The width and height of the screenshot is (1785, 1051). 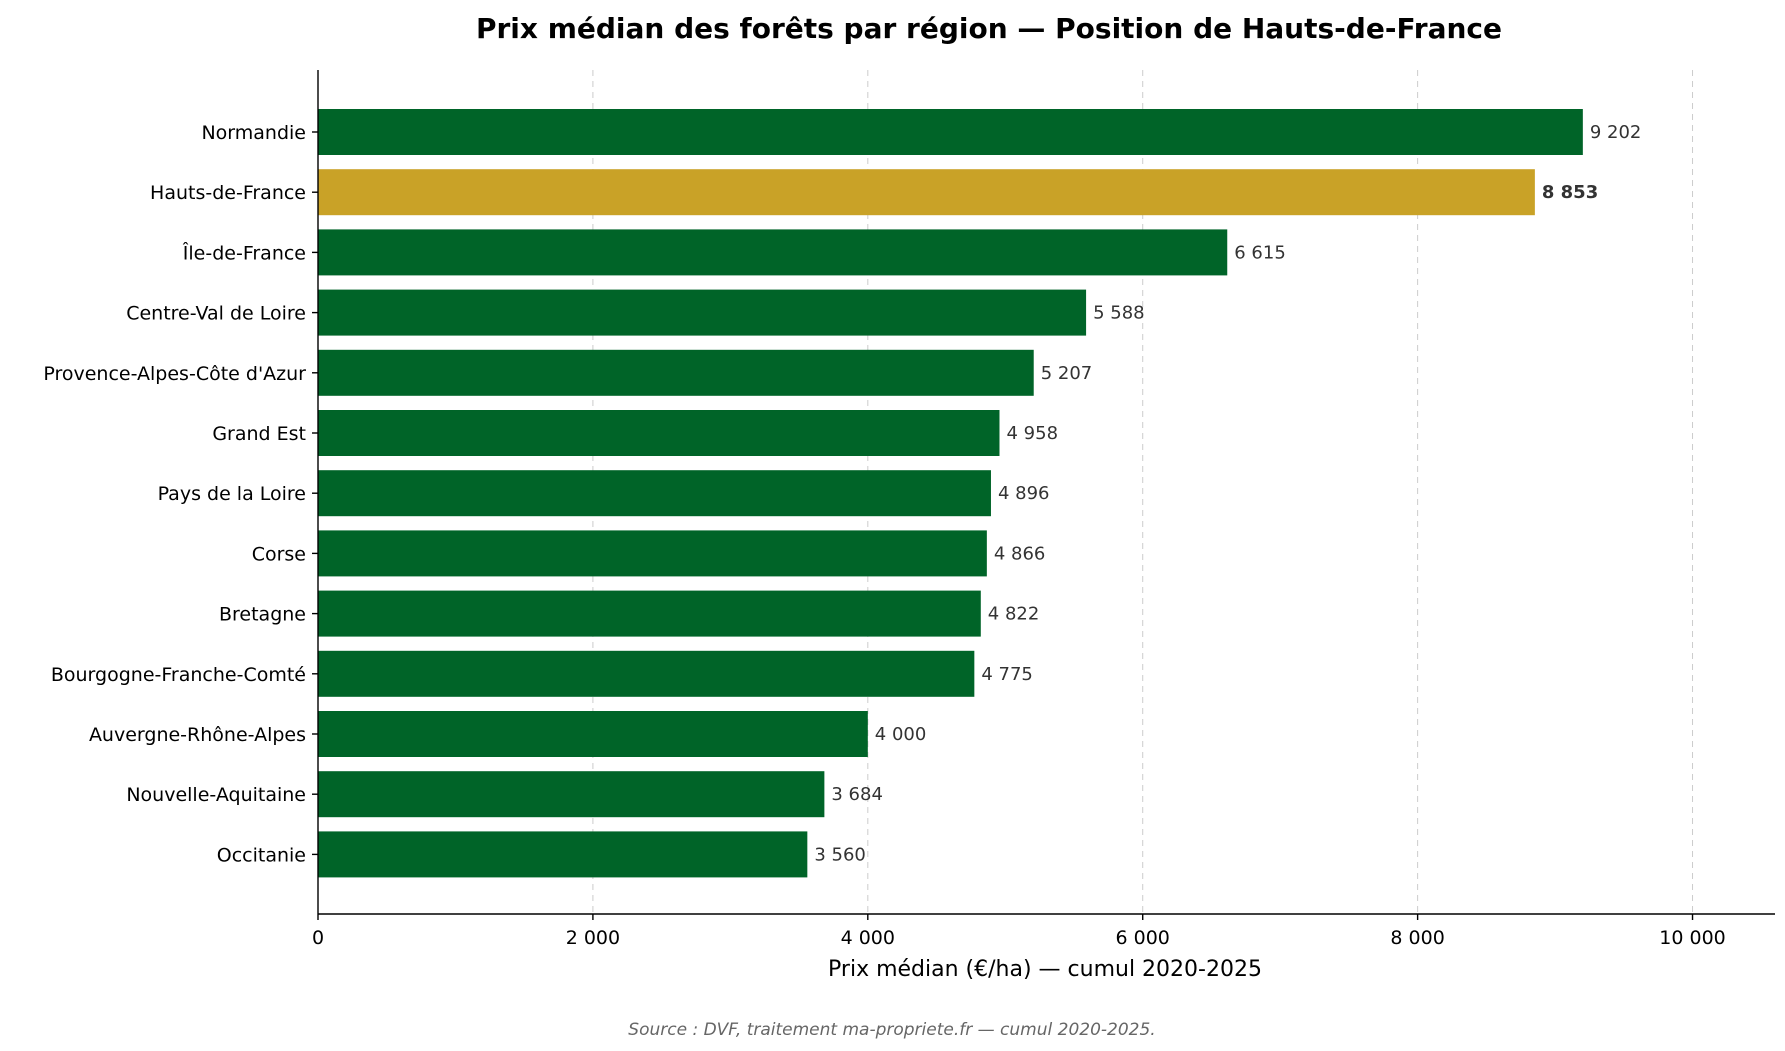 What do you see at coordinates (1260, 252) in the screenshot?
I see `value-label: 6 615` at bounding box center [1260, 252].